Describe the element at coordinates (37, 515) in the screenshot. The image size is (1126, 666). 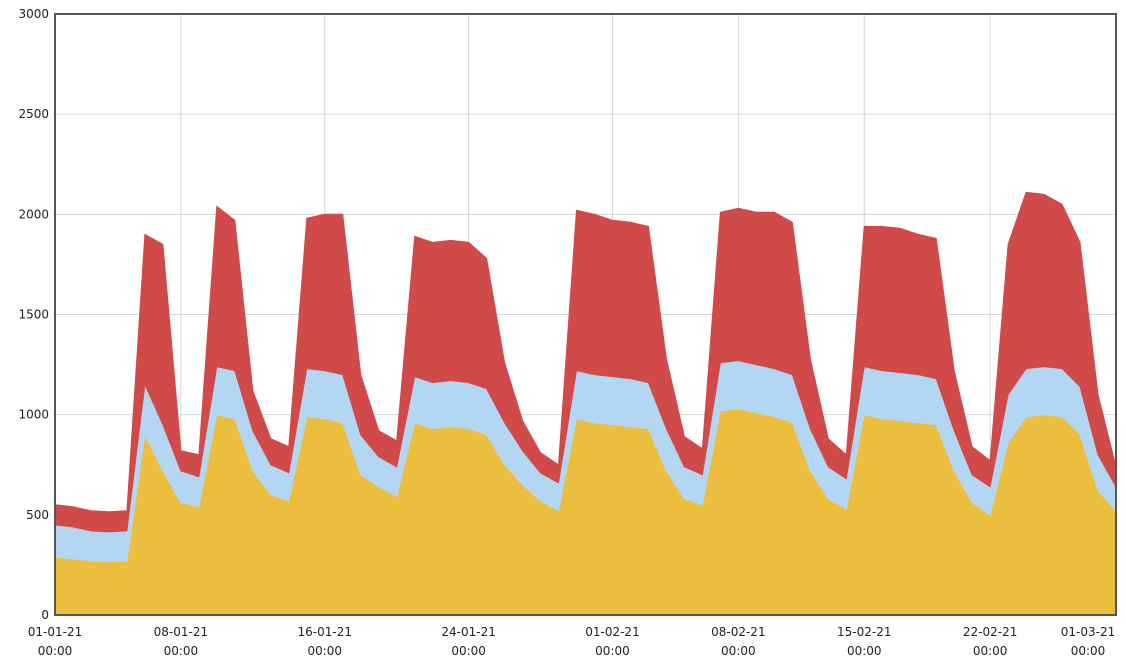
I see `y-tick-label: 500` at that location.